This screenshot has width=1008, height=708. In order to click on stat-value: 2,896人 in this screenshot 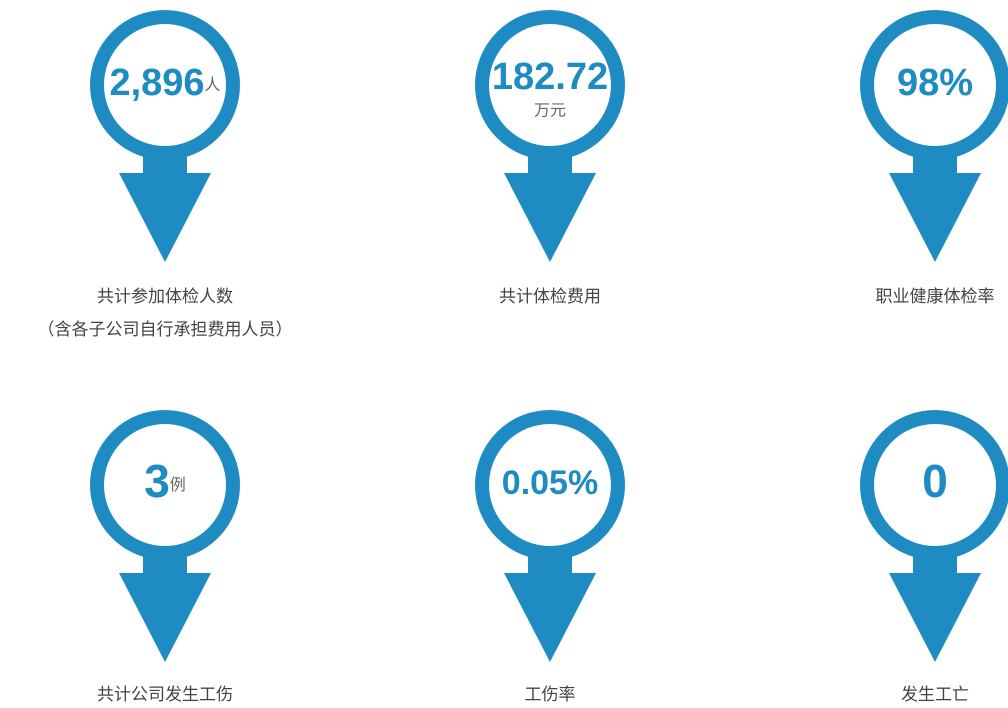, I will do `click(164, 83)`.